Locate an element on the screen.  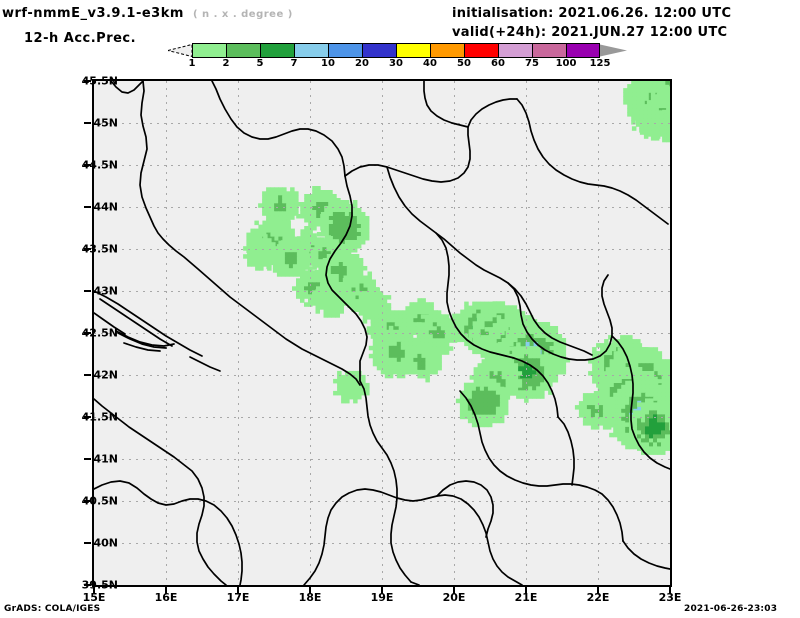
colorbar-tick-20: 20 is located at coordinates (362, 63).